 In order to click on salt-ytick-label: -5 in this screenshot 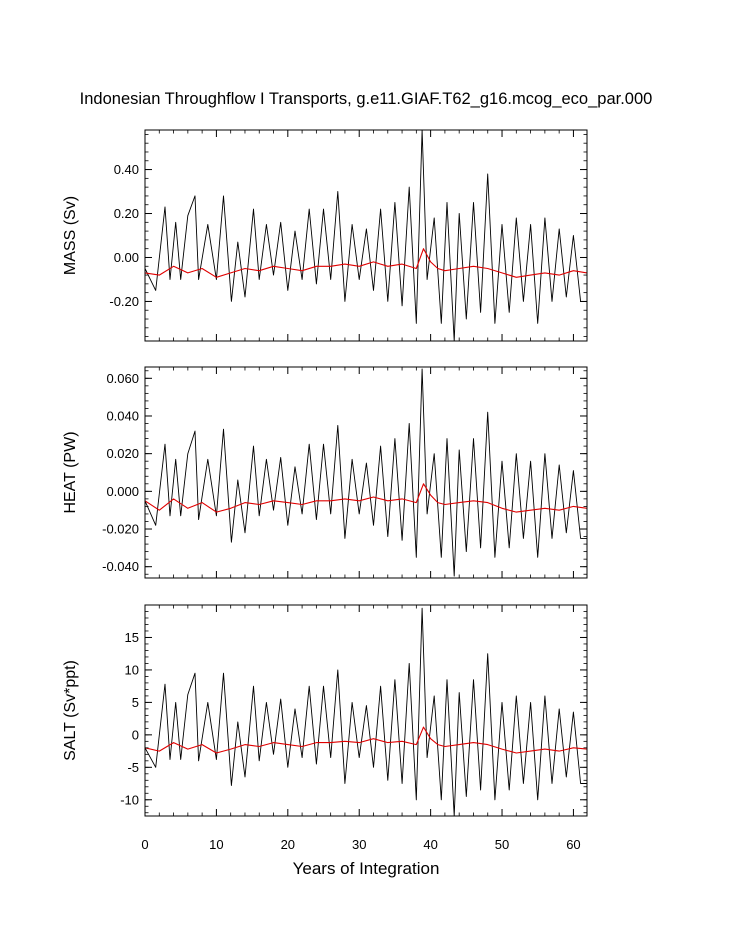, I will do `click(133, 767)`.